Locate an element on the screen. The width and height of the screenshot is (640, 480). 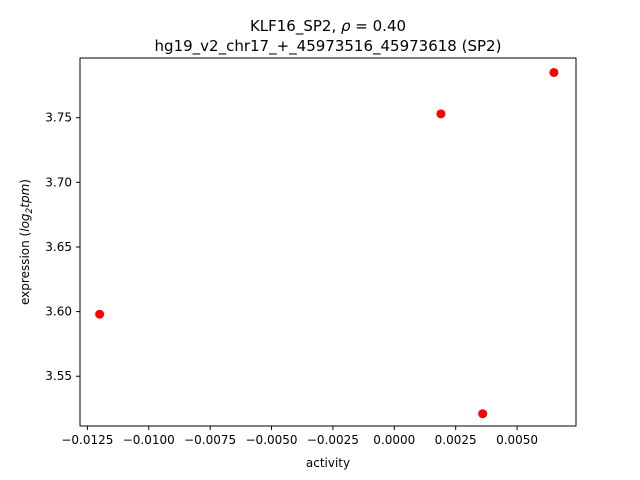
chart-title-line1: KLF16_SP2, ρ = 0.40 is located at coordinates (328, 26).